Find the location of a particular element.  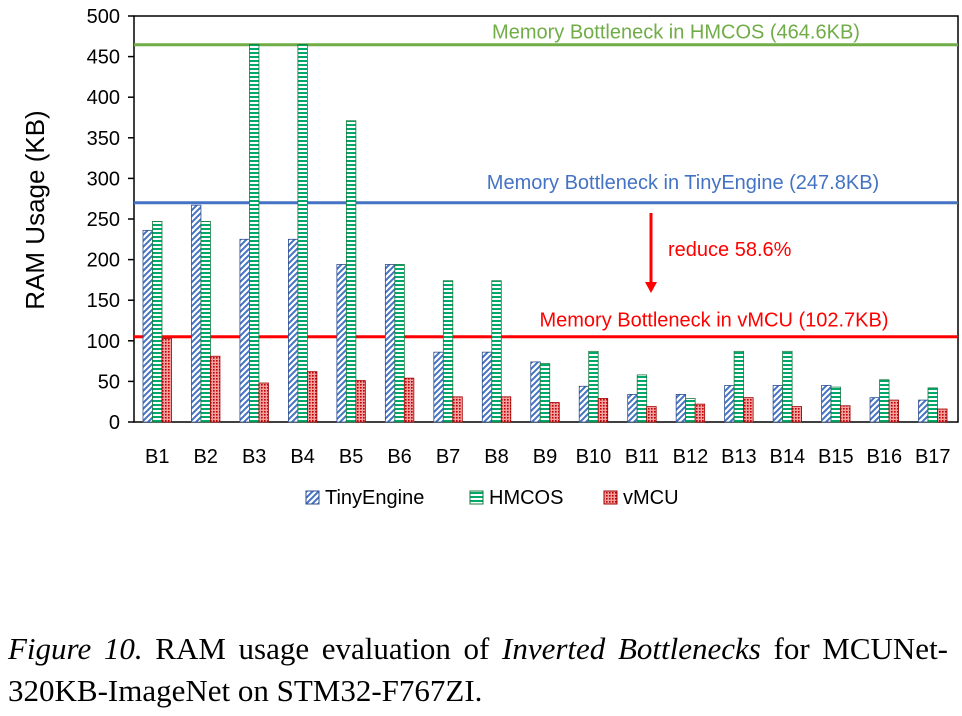

y-tick-label: 50 is located at coordinates (109, 382).